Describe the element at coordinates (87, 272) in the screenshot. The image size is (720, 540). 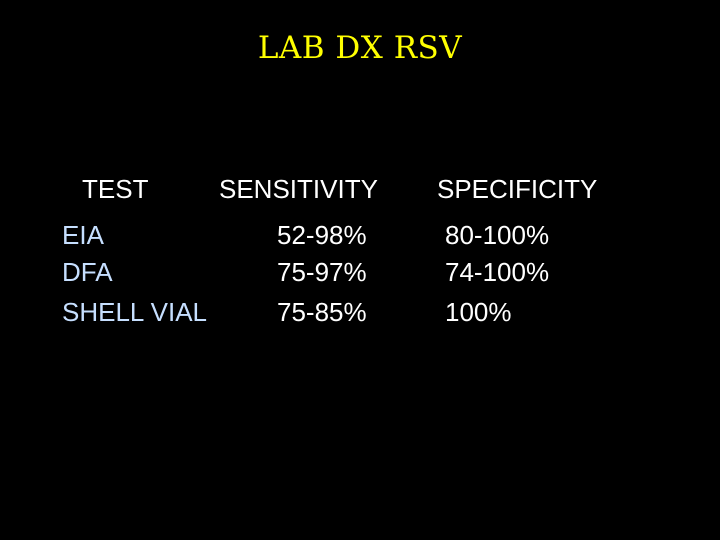
I see `row-test-name: DFA` at that location.